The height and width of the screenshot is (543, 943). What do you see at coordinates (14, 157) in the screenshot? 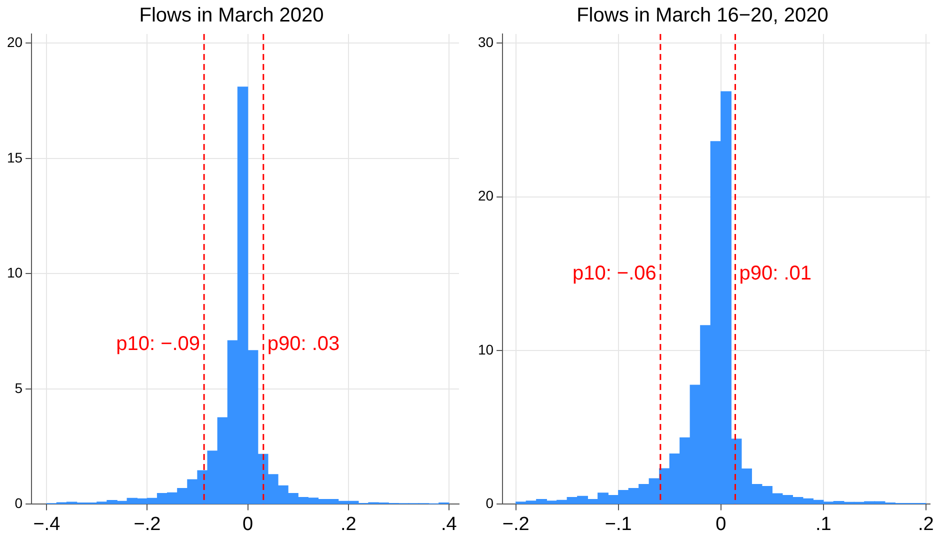
I see `y-tick-label: 15` at bounding box center [14, 157].